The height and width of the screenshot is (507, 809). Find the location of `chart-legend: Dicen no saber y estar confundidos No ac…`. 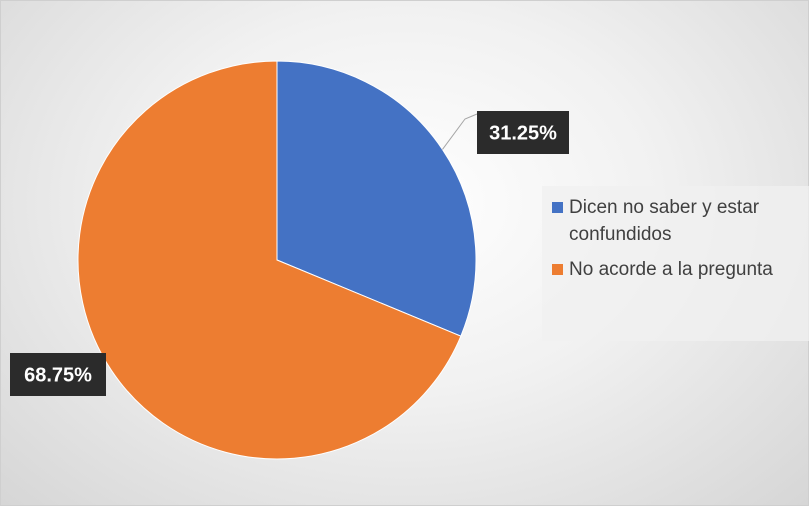

chart-legend: Dicen no saber y estar confundidos No ac… is located at coordinates (675, 263).